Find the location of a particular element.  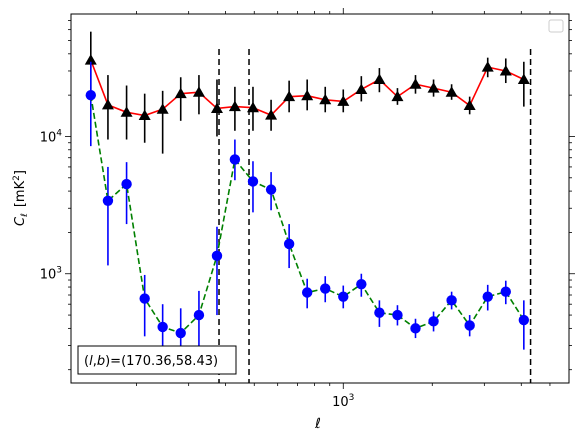

y-tick-label: 103 is located at coordinates (51, 274).